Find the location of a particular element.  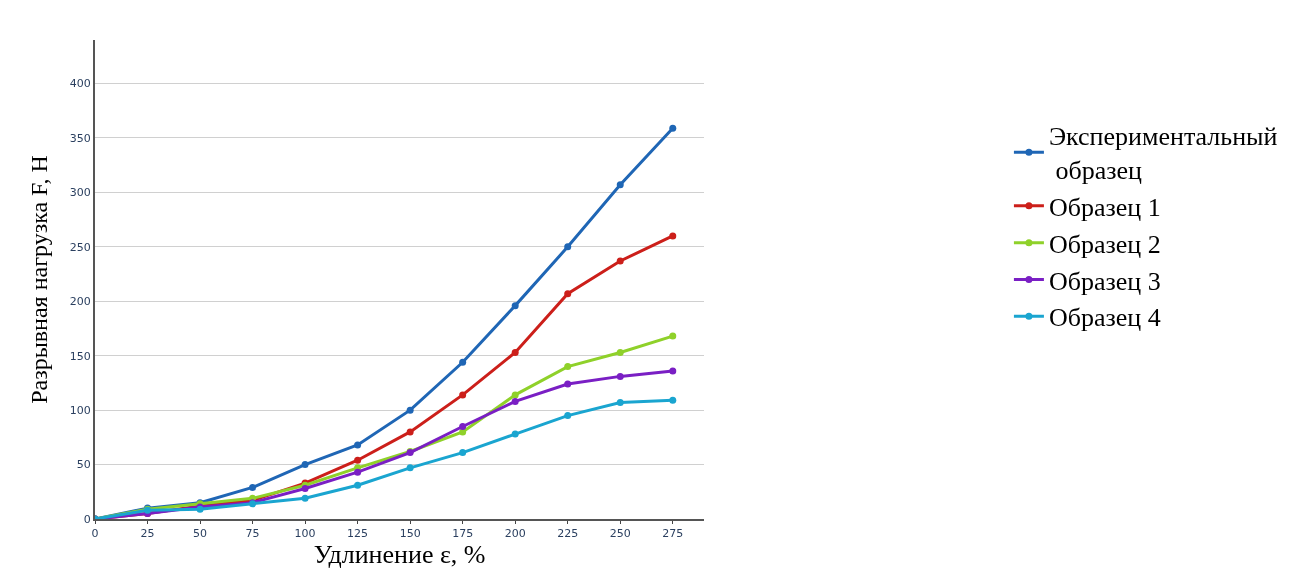

x-tick-label: 175 is located at coordinates (463, 534).